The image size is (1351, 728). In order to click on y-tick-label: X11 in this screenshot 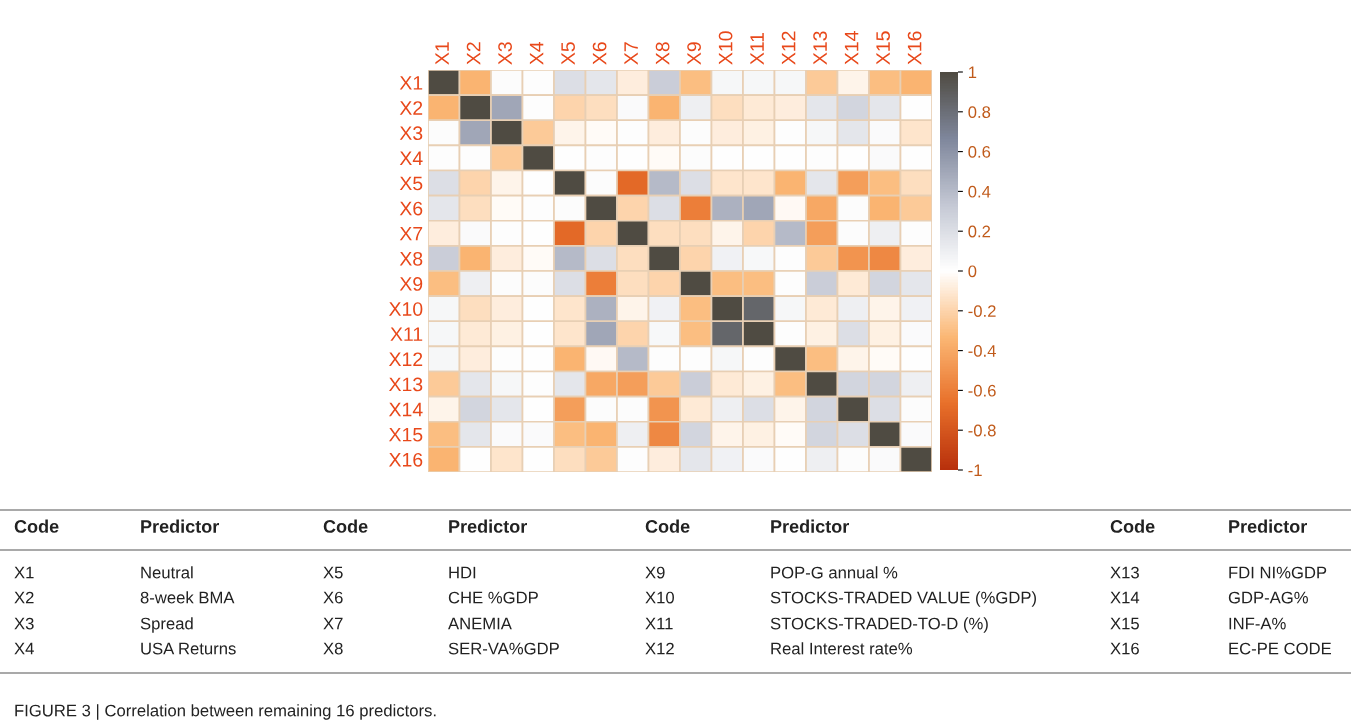, I will do `click(406, 334)`.